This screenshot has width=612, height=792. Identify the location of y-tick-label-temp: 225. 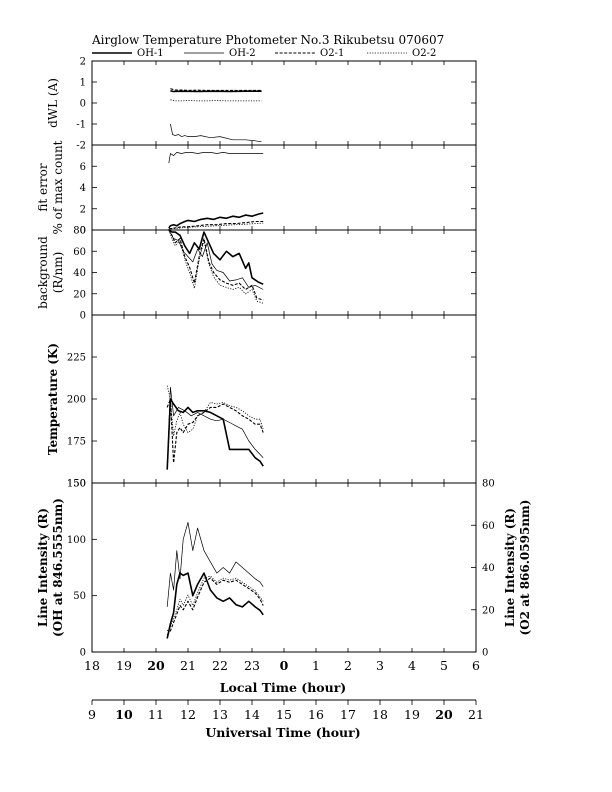
(76, 358).